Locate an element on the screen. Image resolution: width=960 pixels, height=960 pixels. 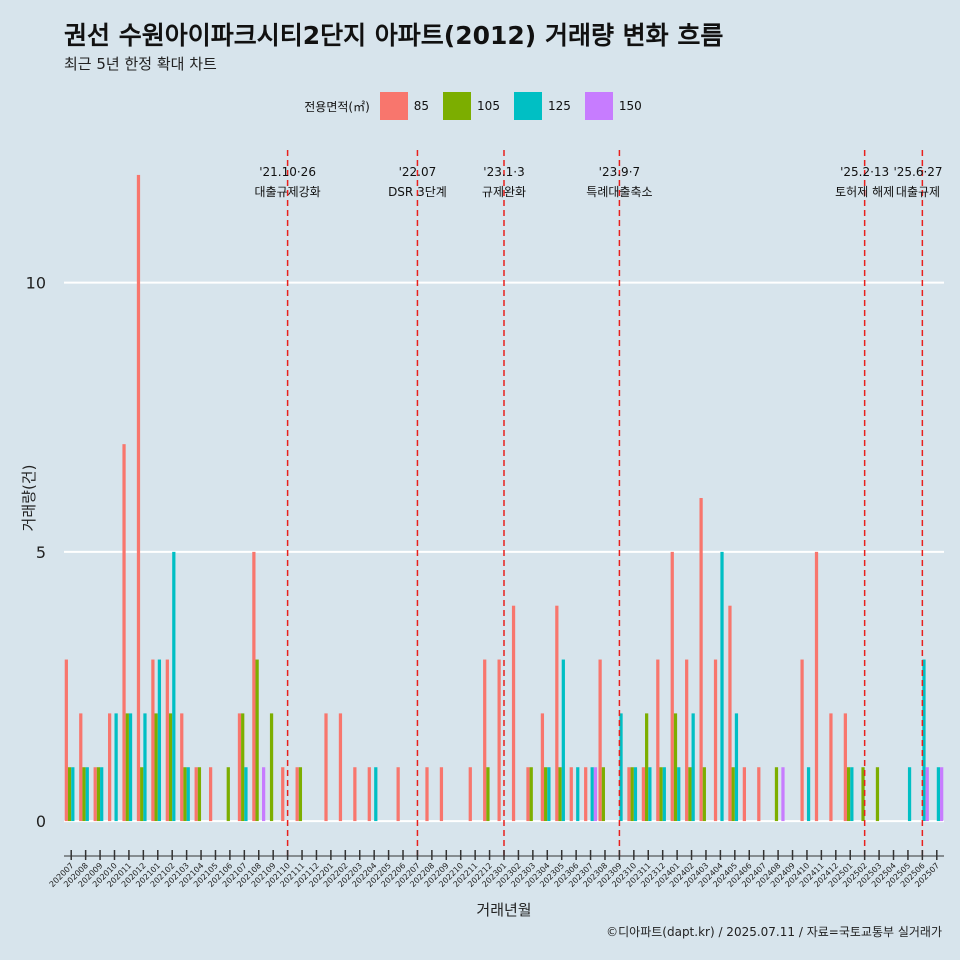
y-tick-label-10: 10 is located at coordinates (36, 283).